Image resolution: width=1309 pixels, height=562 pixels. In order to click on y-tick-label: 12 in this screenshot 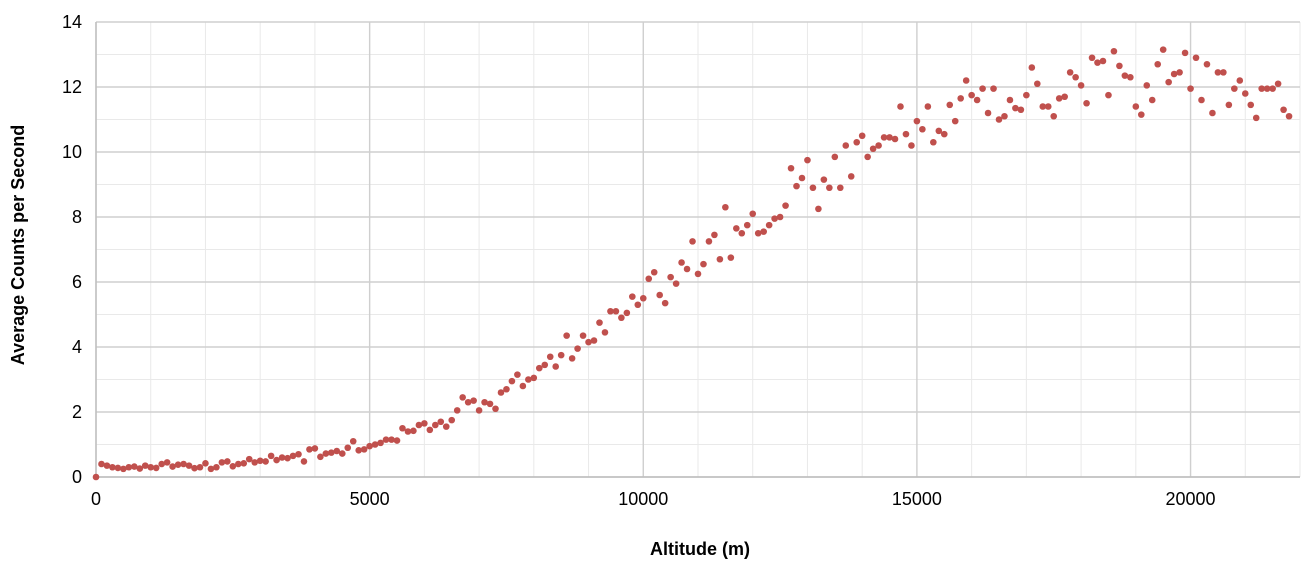, I will do `click(72, 87)`.